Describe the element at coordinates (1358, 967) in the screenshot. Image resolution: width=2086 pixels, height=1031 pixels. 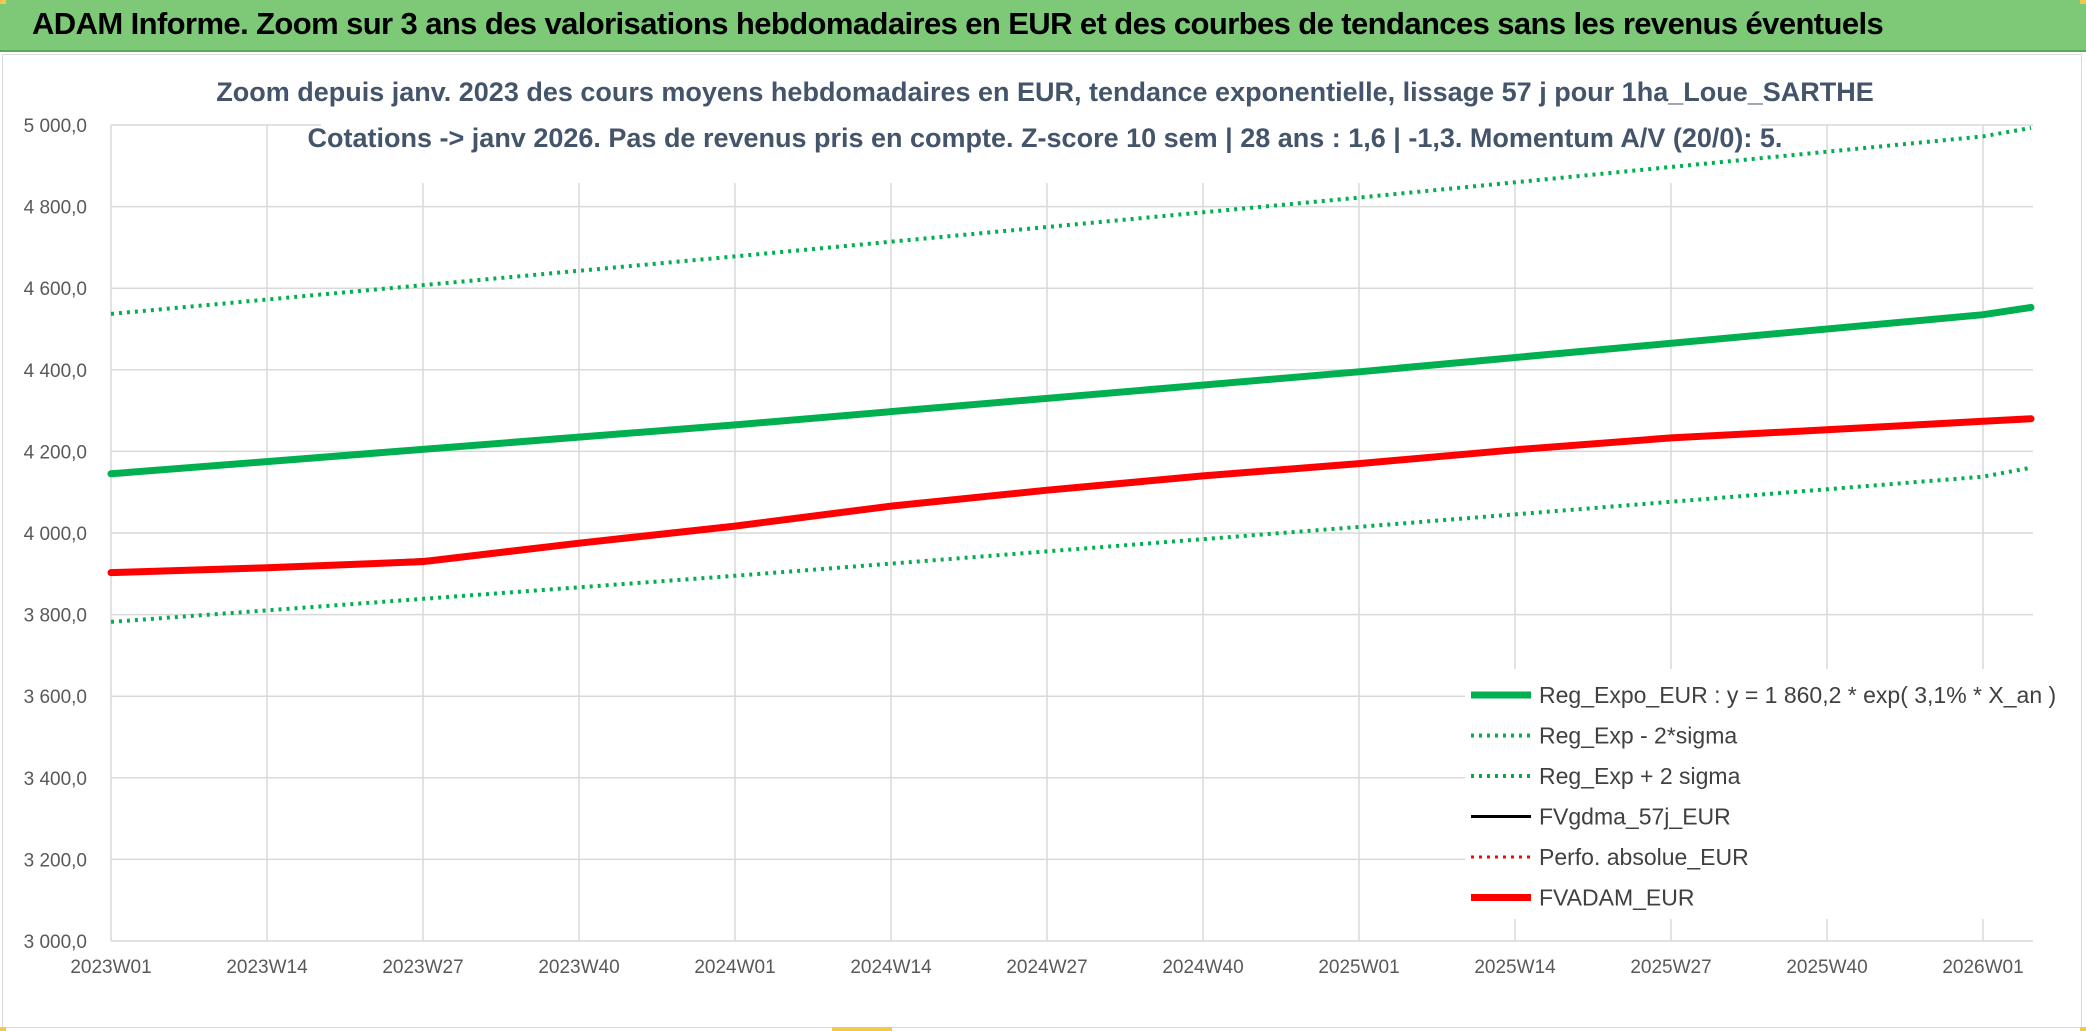
I see `x-tick-label: 2025W01` at that location.